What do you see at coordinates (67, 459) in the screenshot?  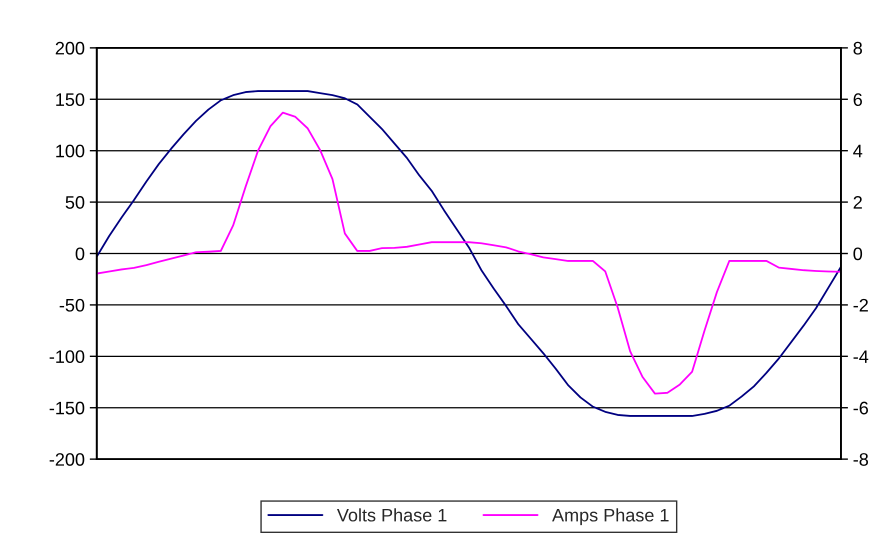 I see `y-tick-label: -200` at bounding box center [67, 459].